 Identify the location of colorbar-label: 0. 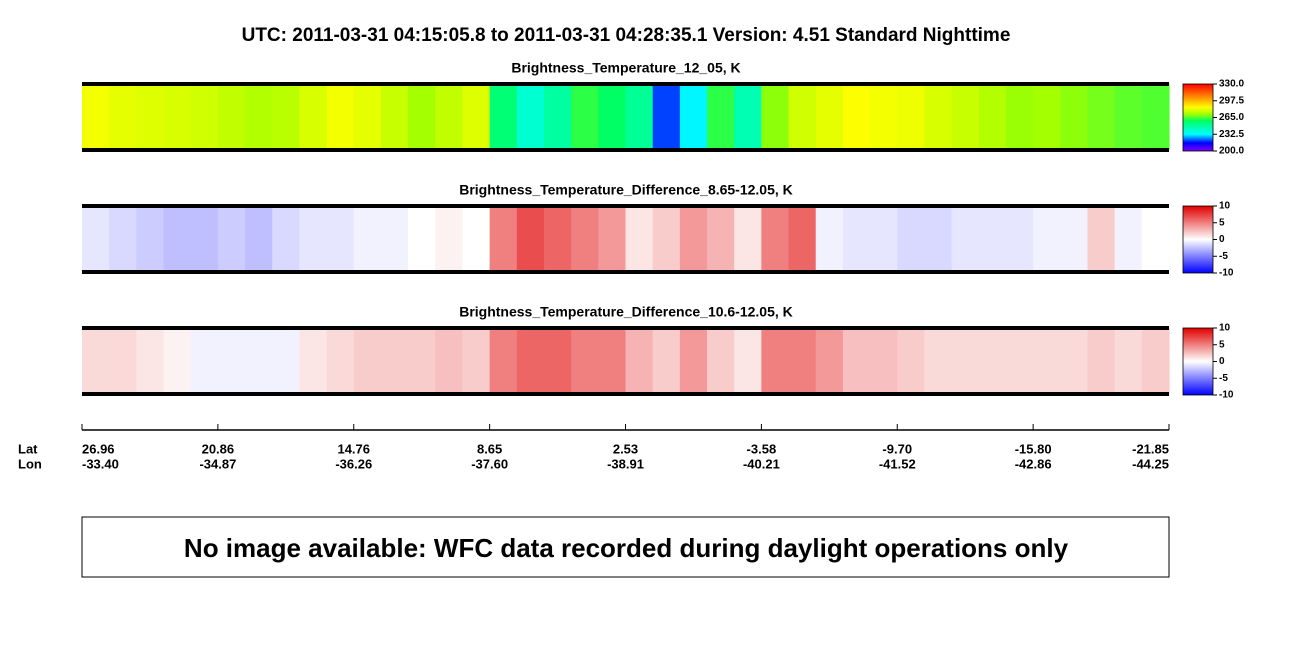
(1222, 239).